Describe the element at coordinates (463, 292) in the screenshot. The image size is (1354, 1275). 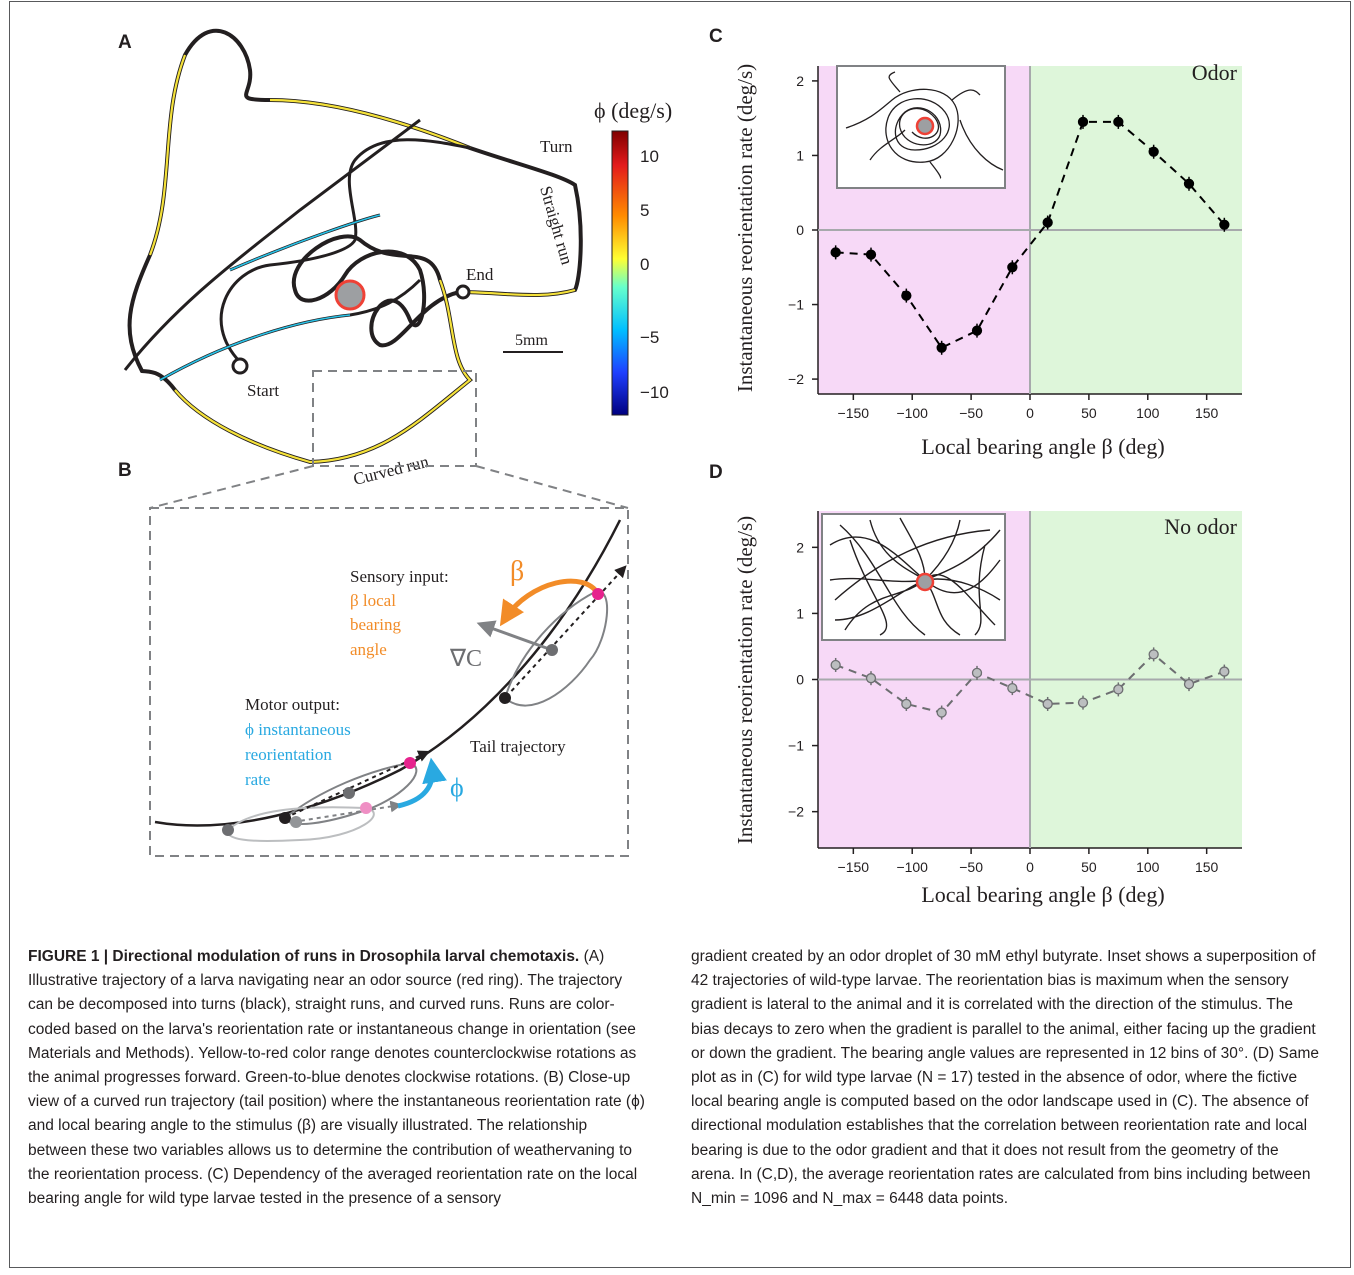
I see `end-marker` at that location.